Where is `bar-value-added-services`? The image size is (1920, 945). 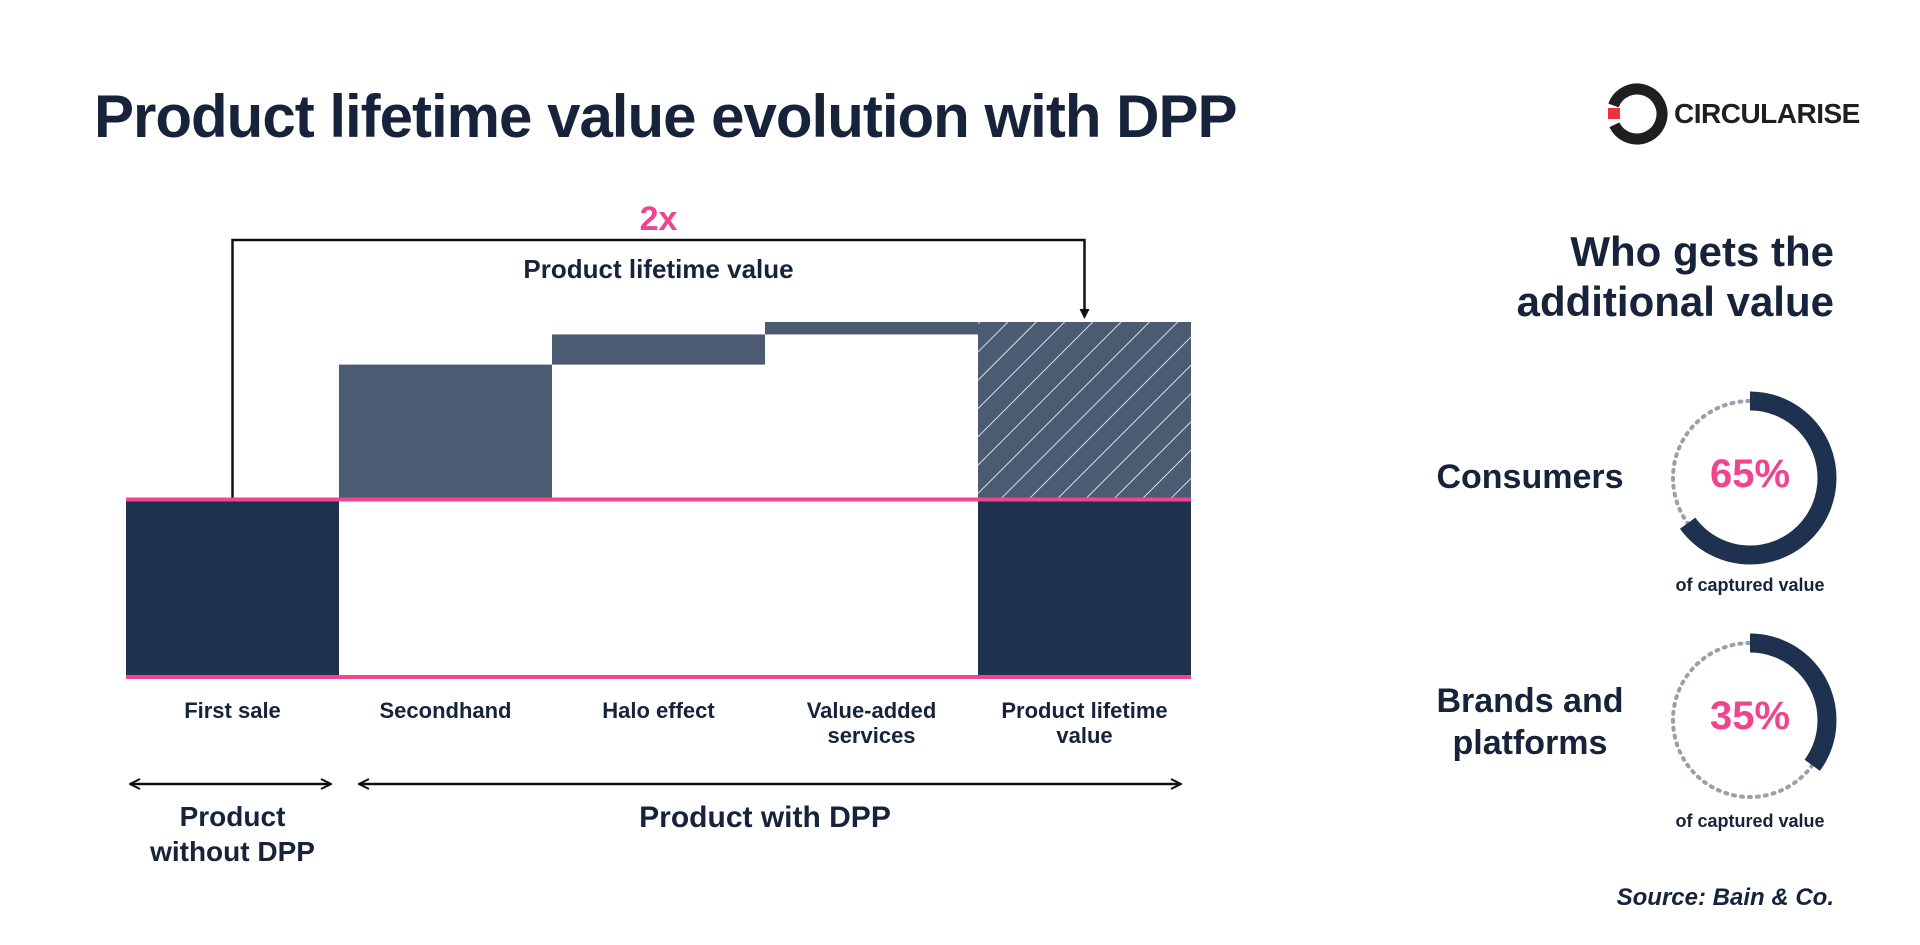 bar-value-added-services is located at coordinates (871, 328).